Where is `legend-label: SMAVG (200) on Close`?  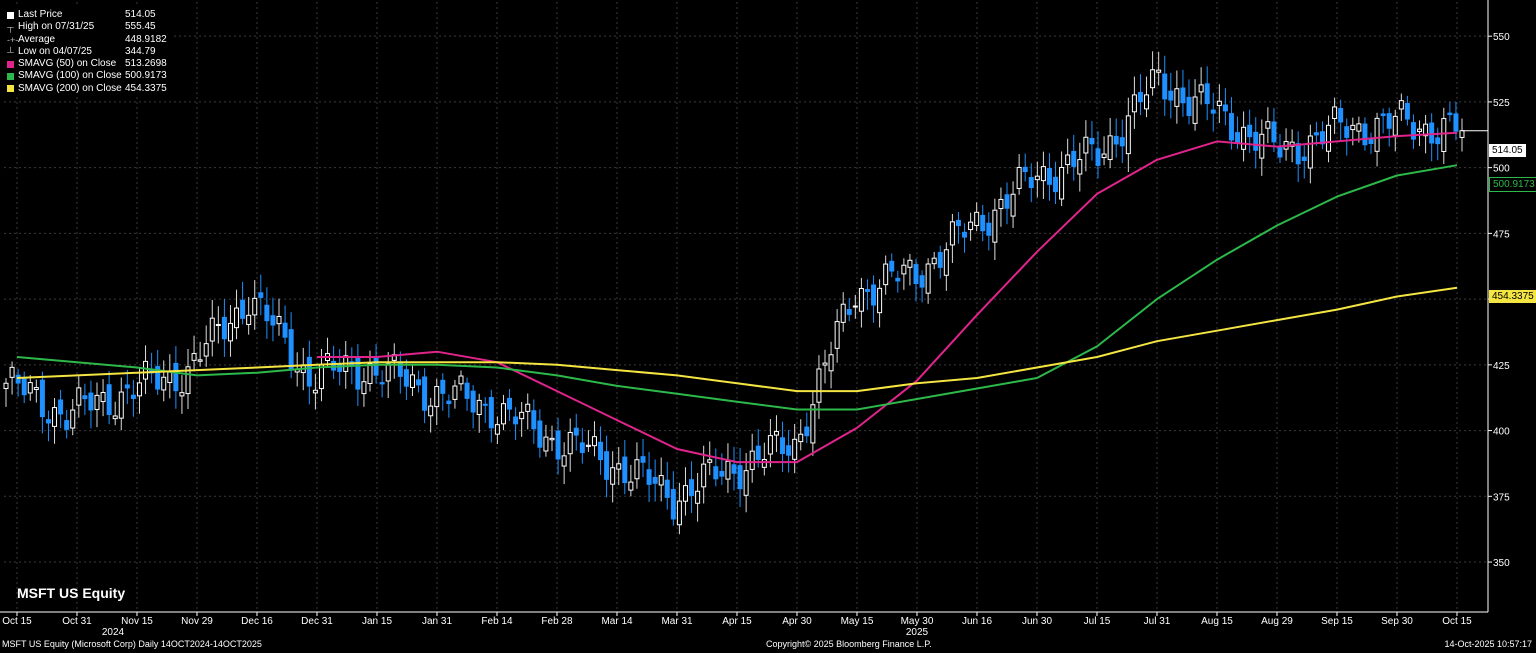
legend-label: SMAVG (200) on Close is located at coordinates (70, 88).